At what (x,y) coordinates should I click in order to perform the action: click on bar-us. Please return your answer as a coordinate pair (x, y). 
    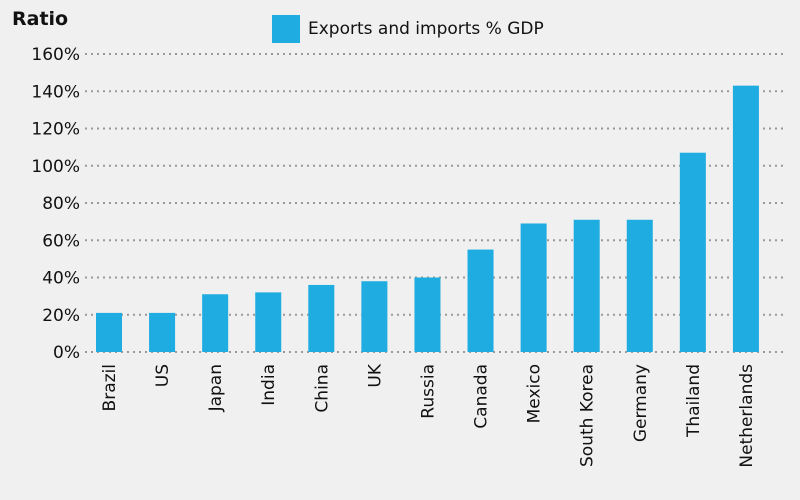
    Looking at the image, I should click on (162, 332).